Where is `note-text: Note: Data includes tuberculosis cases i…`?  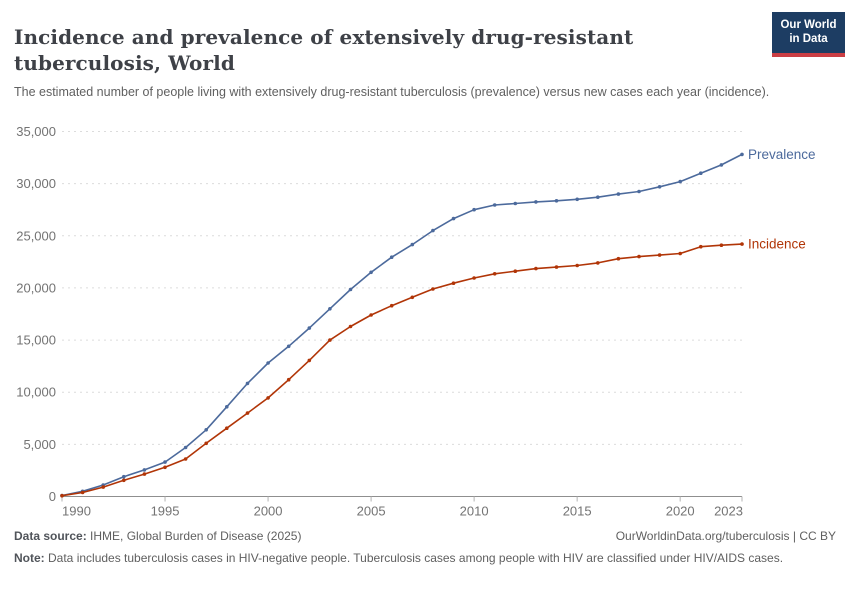
note-text: Note: Data includes tuberculosis cases i… is located at coordinates (399, 557).